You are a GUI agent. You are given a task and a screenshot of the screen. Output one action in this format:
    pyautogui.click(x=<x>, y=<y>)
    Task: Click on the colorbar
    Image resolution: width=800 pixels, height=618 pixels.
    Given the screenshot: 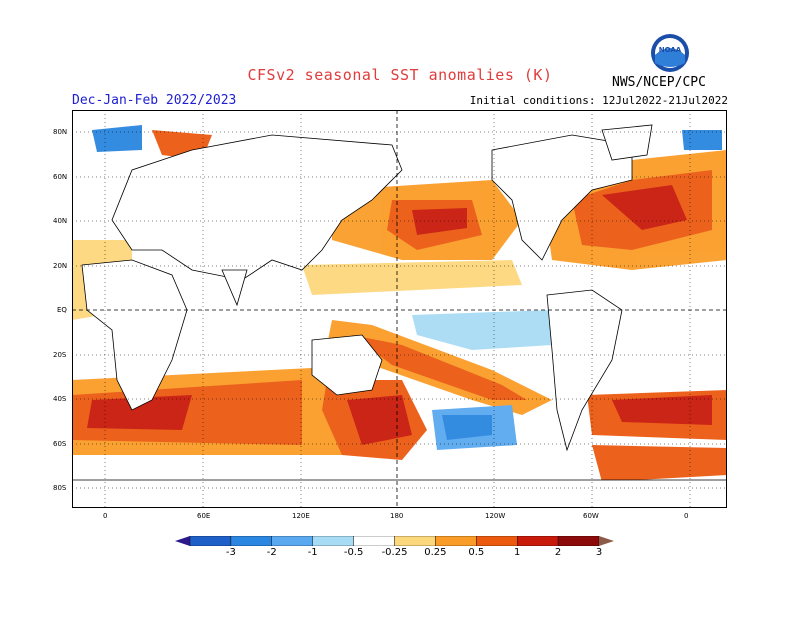 What is the action you would take?
    pyautogui.click(x=394, y=541)
    